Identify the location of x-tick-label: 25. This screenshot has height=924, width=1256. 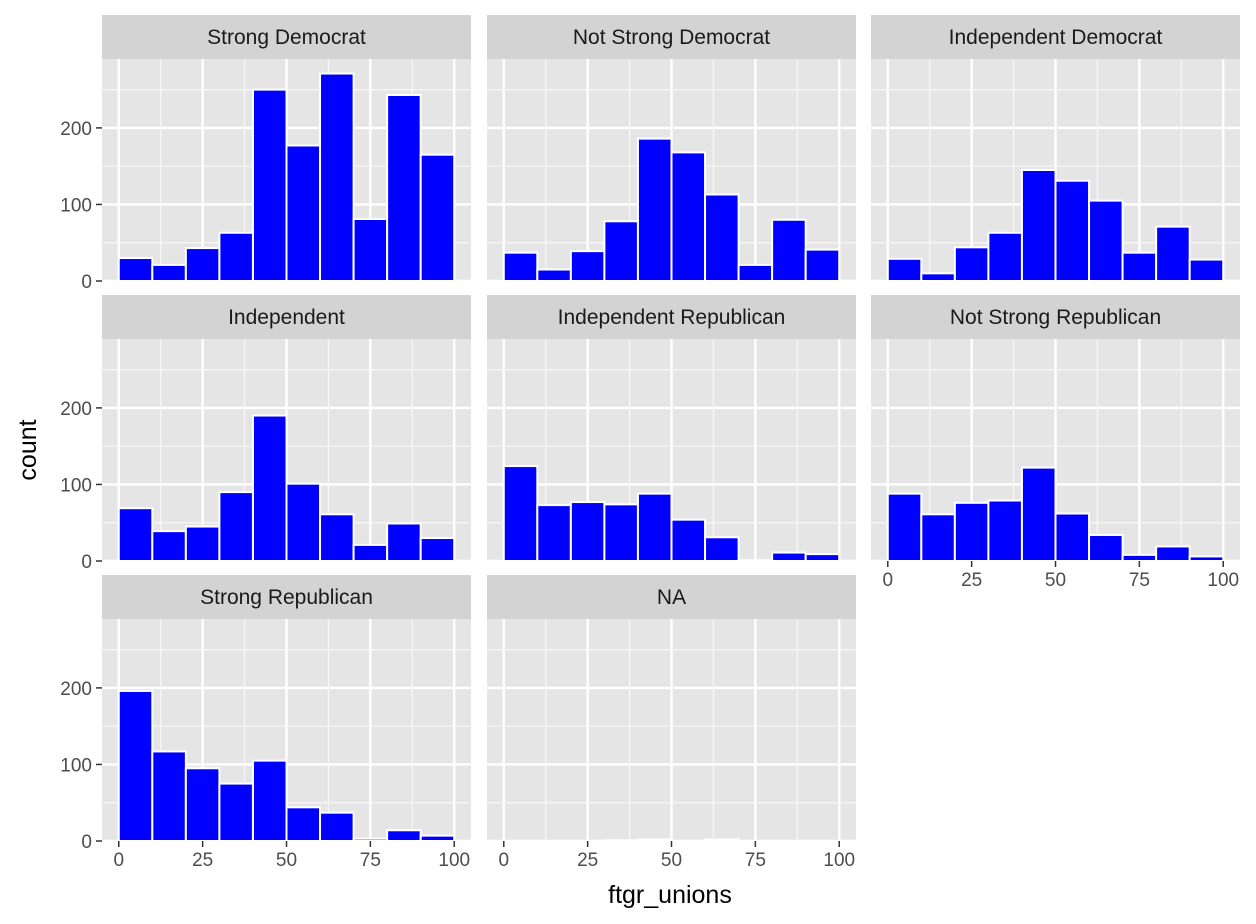
(587, 860).